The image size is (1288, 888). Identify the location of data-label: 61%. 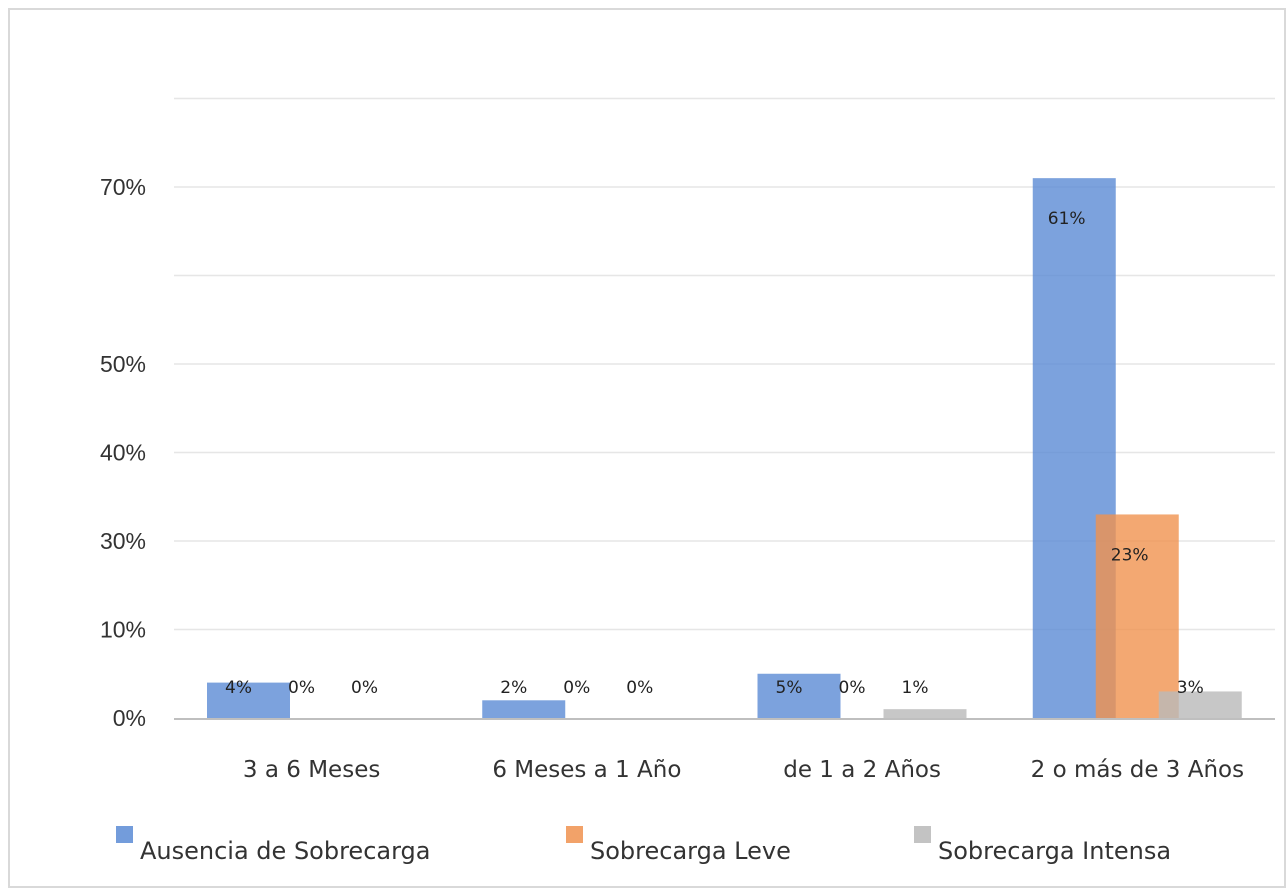
(1067, 219).